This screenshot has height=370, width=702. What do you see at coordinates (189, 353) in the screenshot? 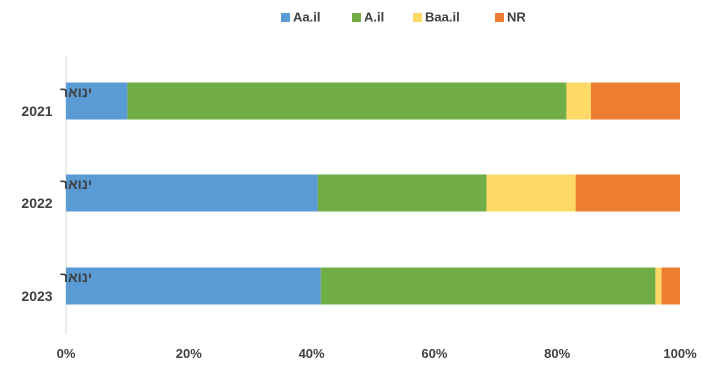
I see `x-tick-label: 20%` at bounding box center [189, 353].